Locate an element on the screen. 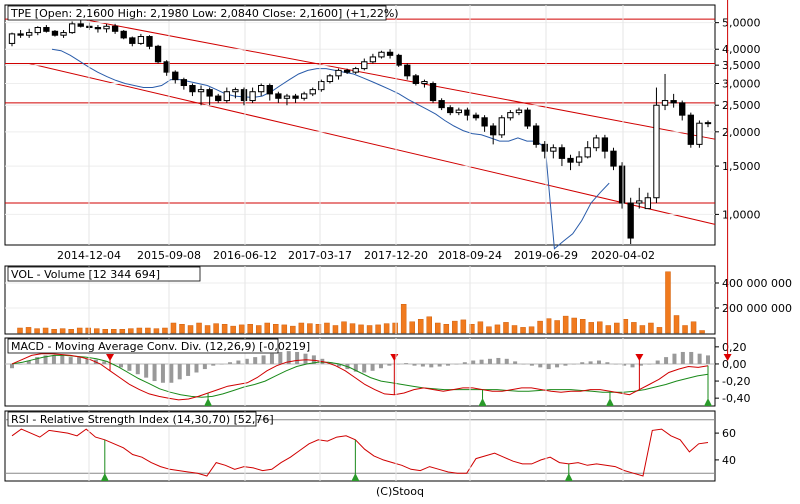  copyright-footer: (C)Stooq is located at coordinates (400, 491).